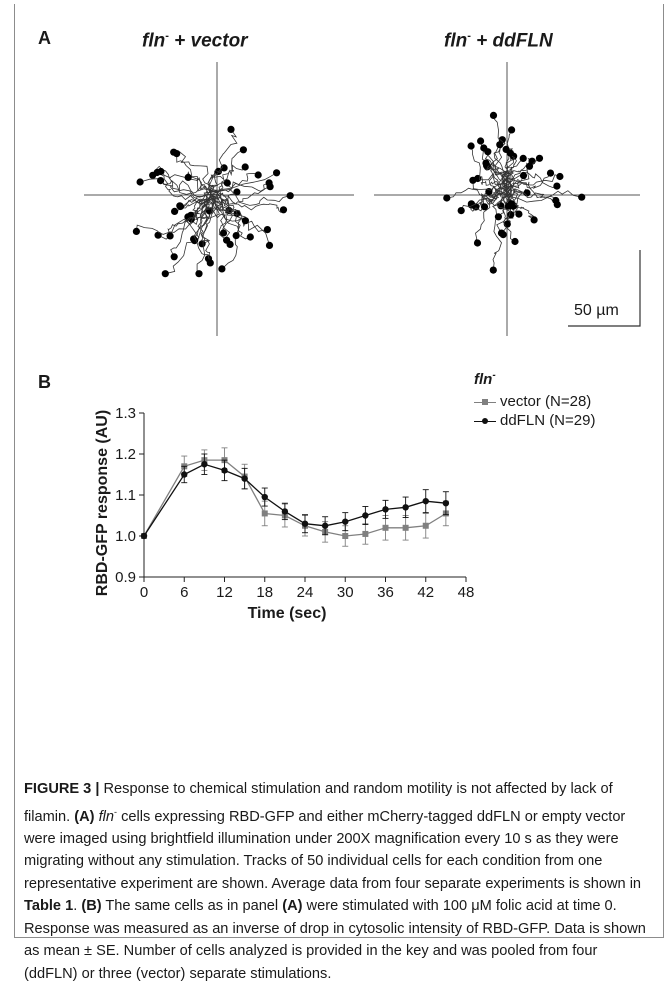 The width and height of the screenshot is (672, 985). I want to click on ddfln-cell-tracks, so click(514, 192).